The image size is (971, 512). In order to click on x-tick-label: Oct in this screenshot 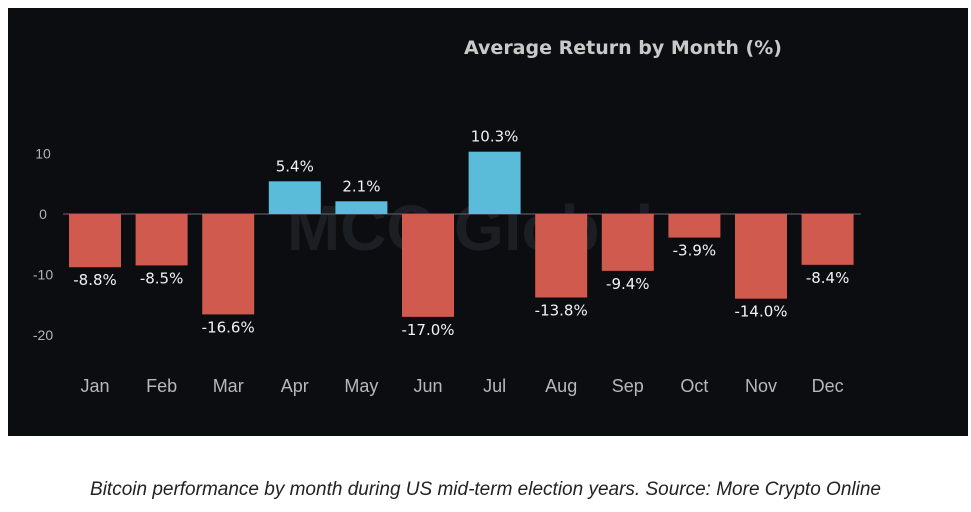, I will do `click(694, 386)`.